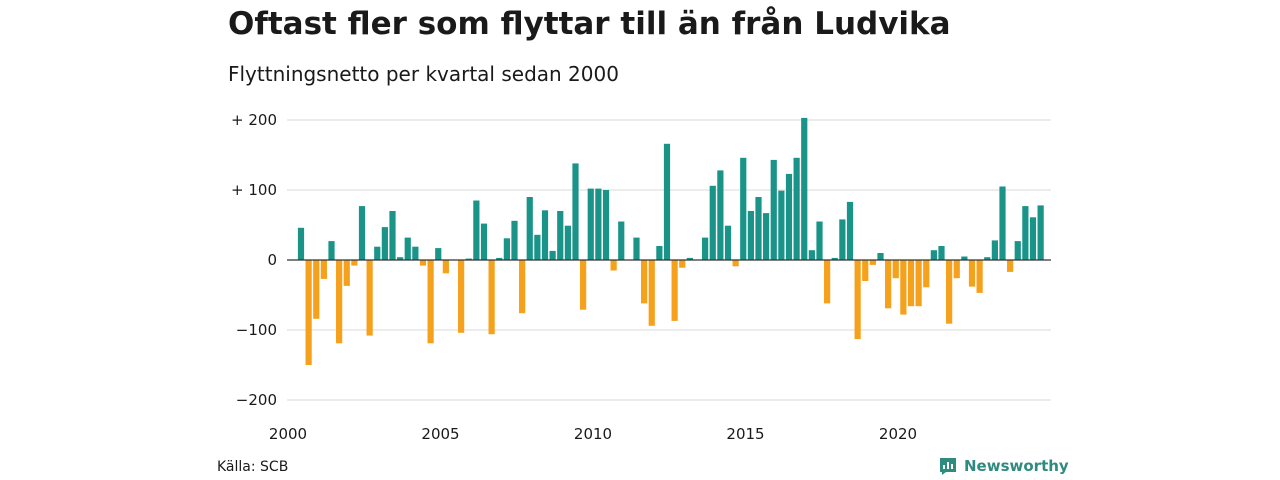 The width and height of the screenshot is (1280, 480). What do you see at coordinates (288, 434) in the screenshot?
I see `x-tick-label: 2000` at bounding box center [288, 434].